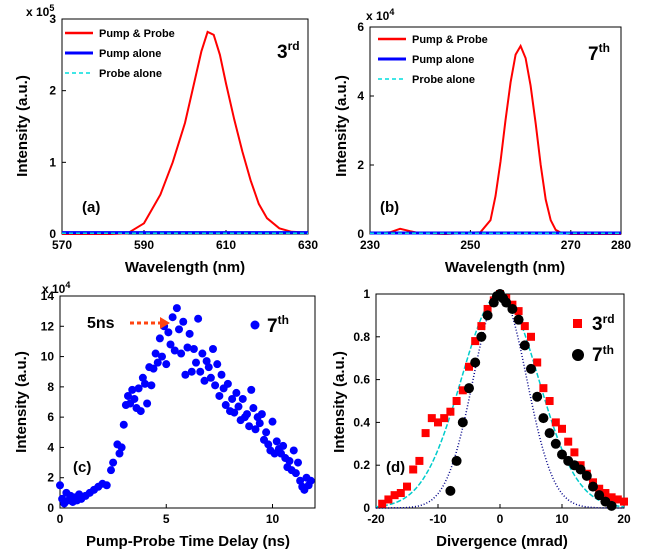 The height and width of the screenshot is (553, 660). Describe the element at coordinates (360, 234) in the screenshot. I see `y-tick-label: 0` at that location.